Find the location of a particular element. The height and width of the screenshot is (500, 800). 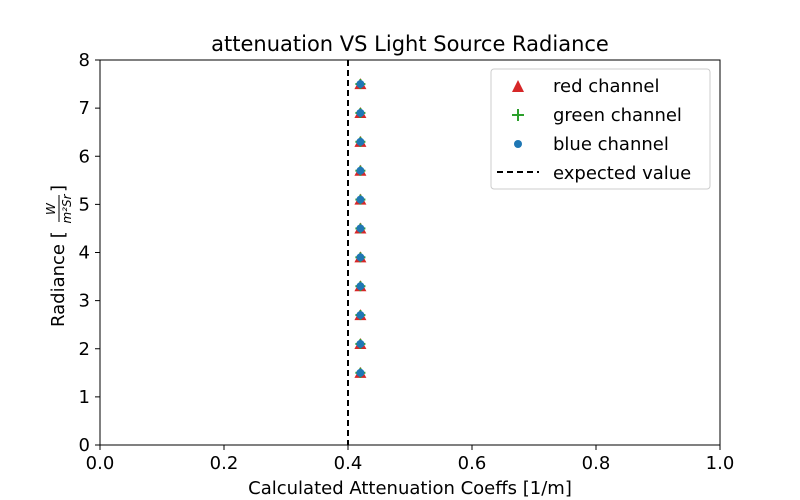

y-axis-label-prefix: Radiance [ is located at coordinates (58, 279).